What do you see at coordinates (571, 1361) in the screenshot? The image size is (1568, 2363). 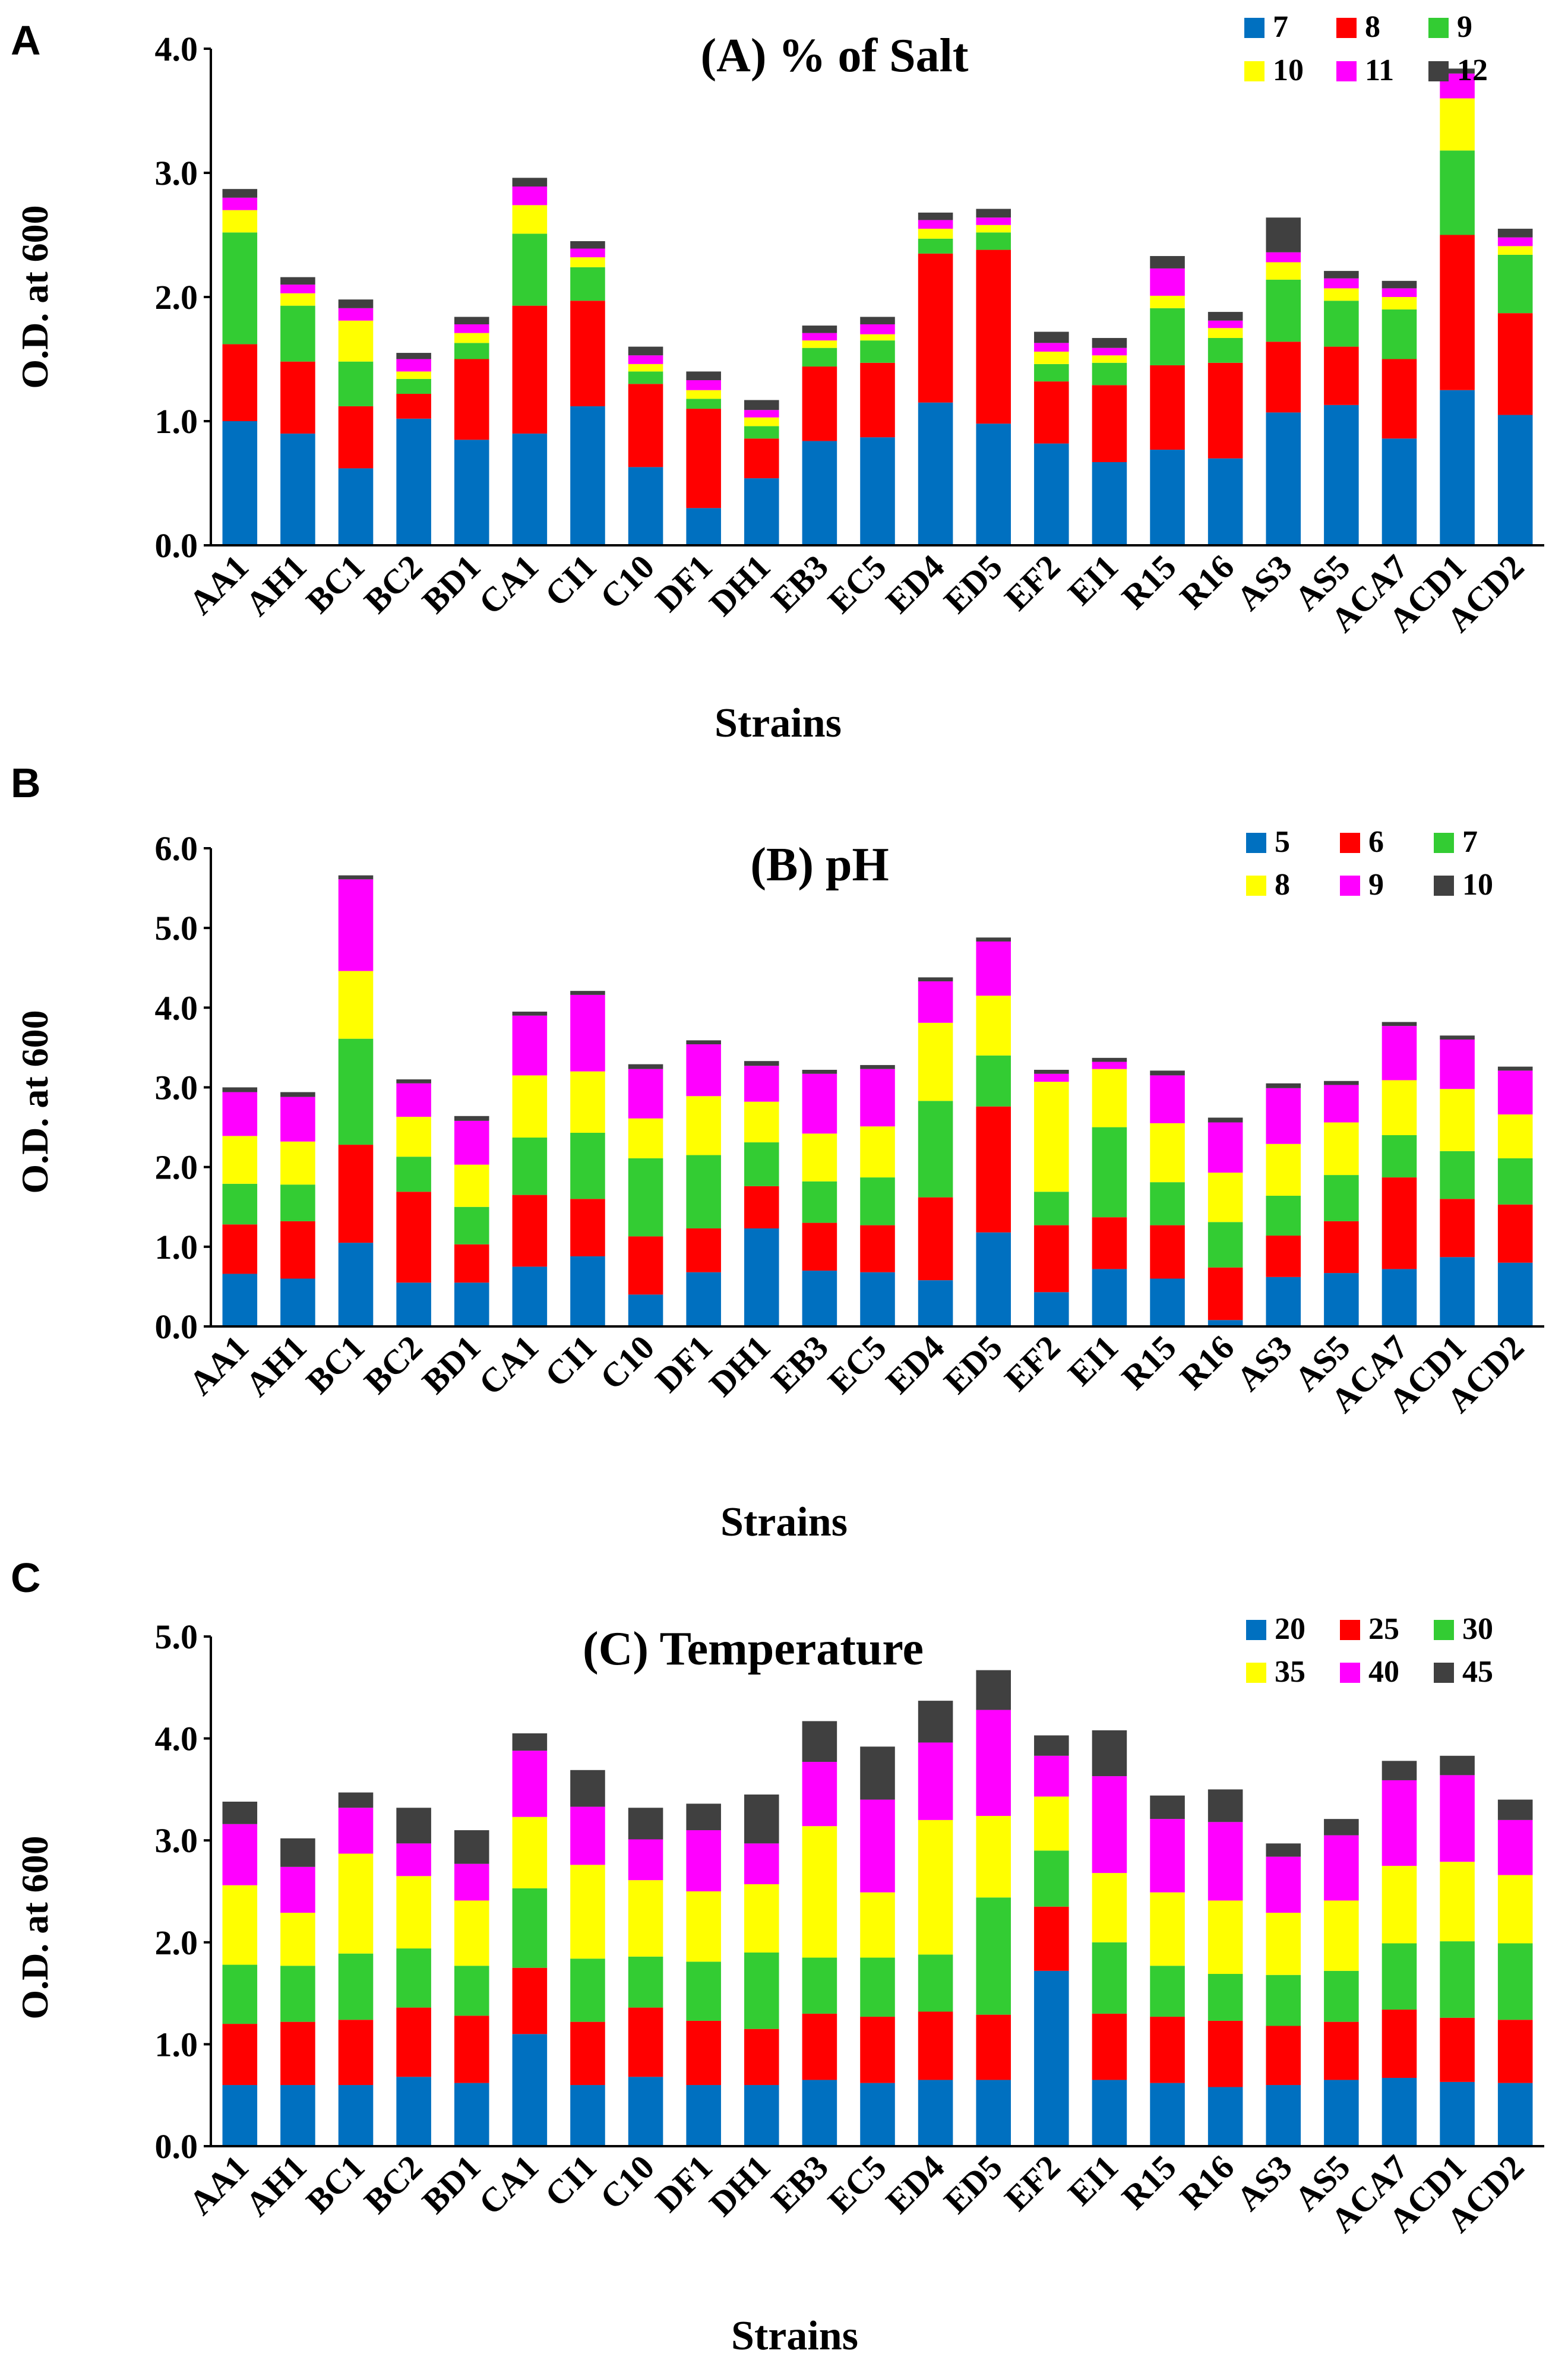 I see `x-tick-label: CI1` at bounding box center [571, 1361].